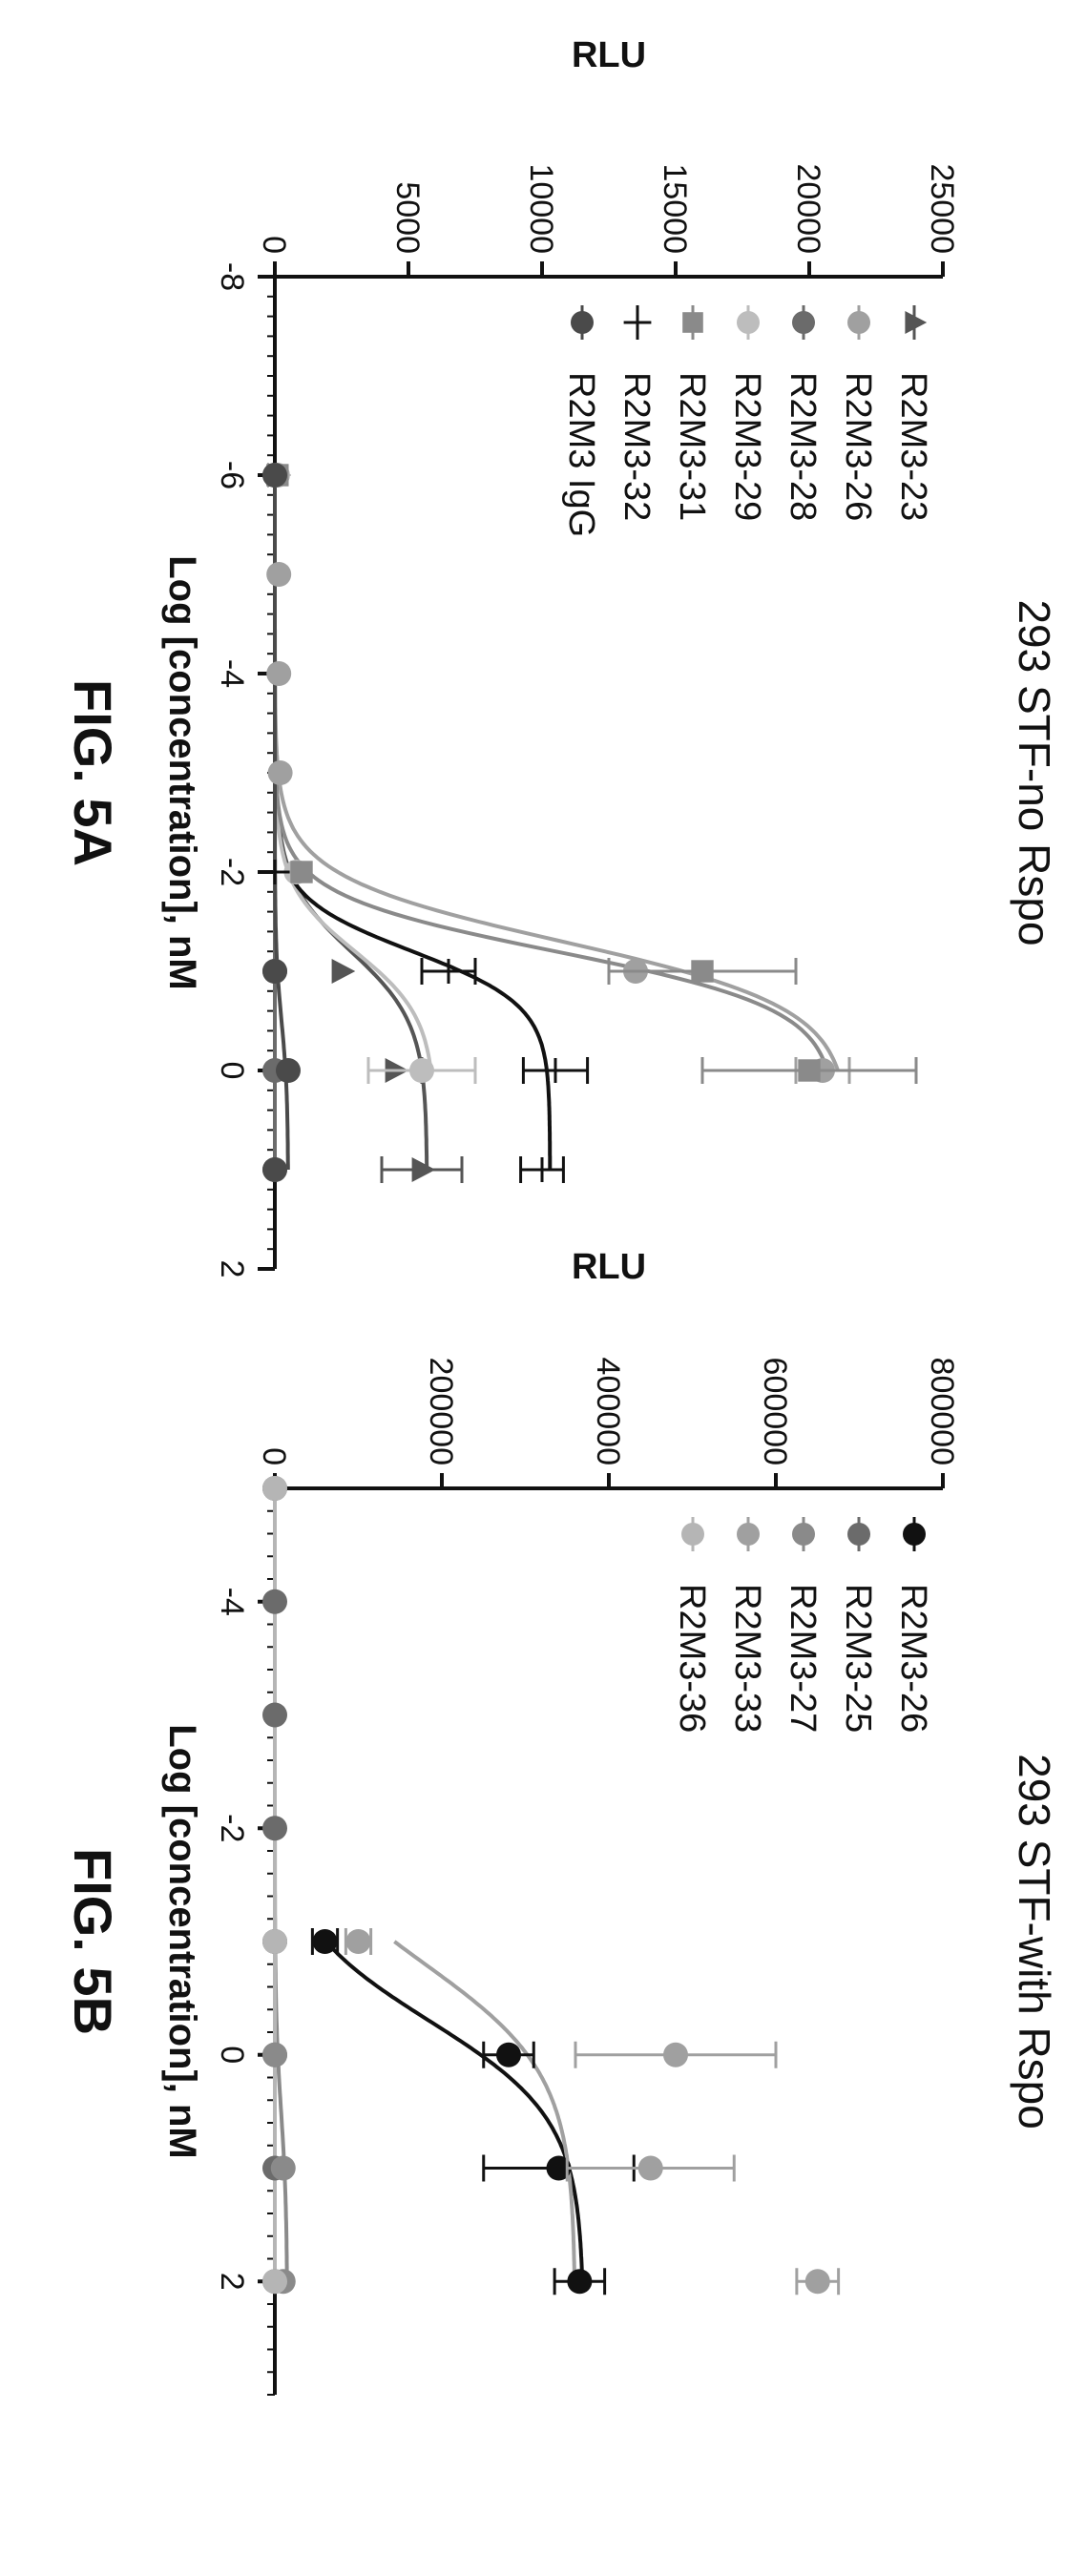 The width and height of the screenshot is (1086, 2576). What do you see at coordinates (913, 446) in the screenshot?
I see `legend-label: R2M3-23` at bounding box center [913, 446].